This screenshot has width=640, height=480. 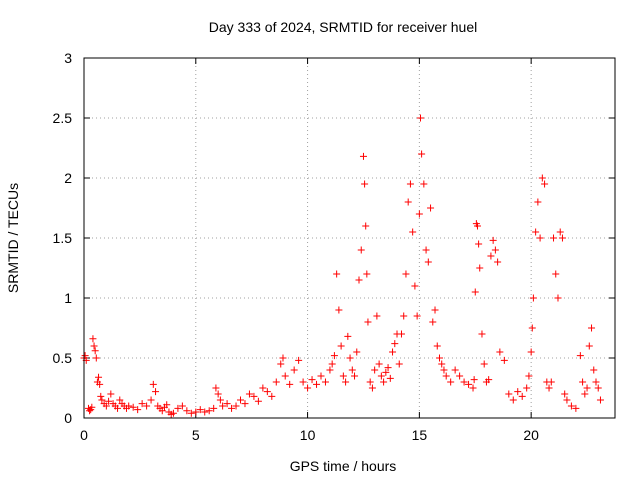 I want to click on x-tick-label: 10, so click(x=308, y=435).